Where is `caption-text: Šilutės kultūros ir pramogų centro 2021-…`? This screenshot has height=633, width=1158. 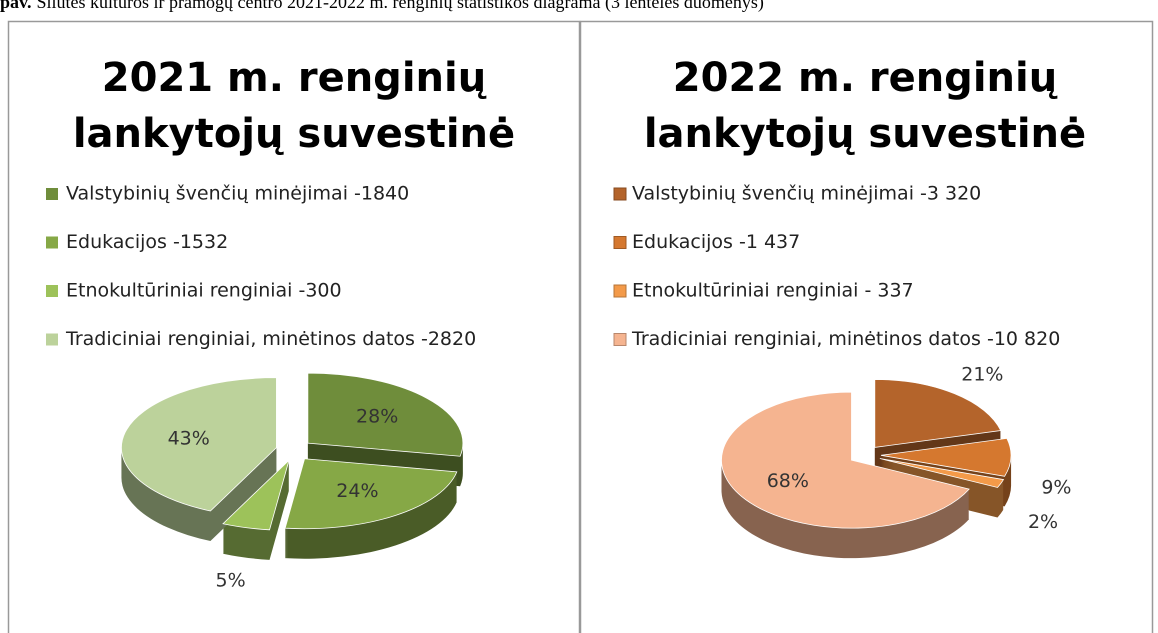 caption-text: Šilutės kultūros ir pramogų centro 2021-… is located at coordinates (400, 6).